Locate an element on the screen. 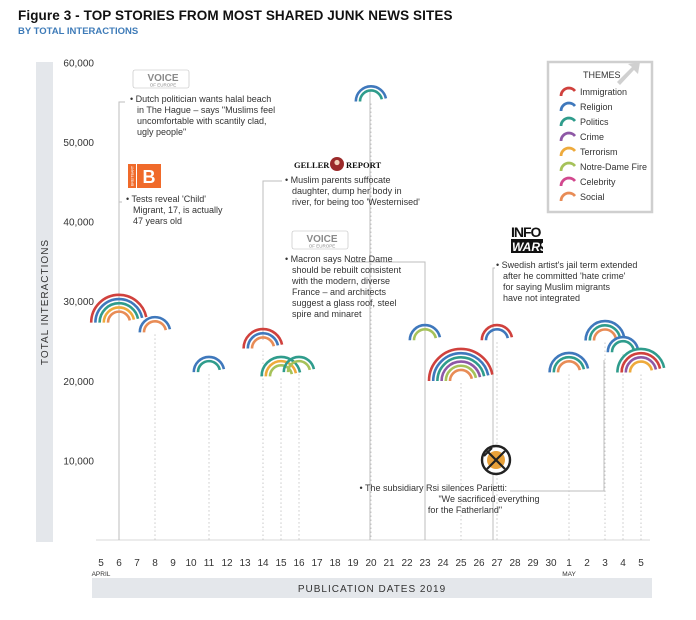  infowars-logo: INFO WARS is located at coordinates (529, 239).